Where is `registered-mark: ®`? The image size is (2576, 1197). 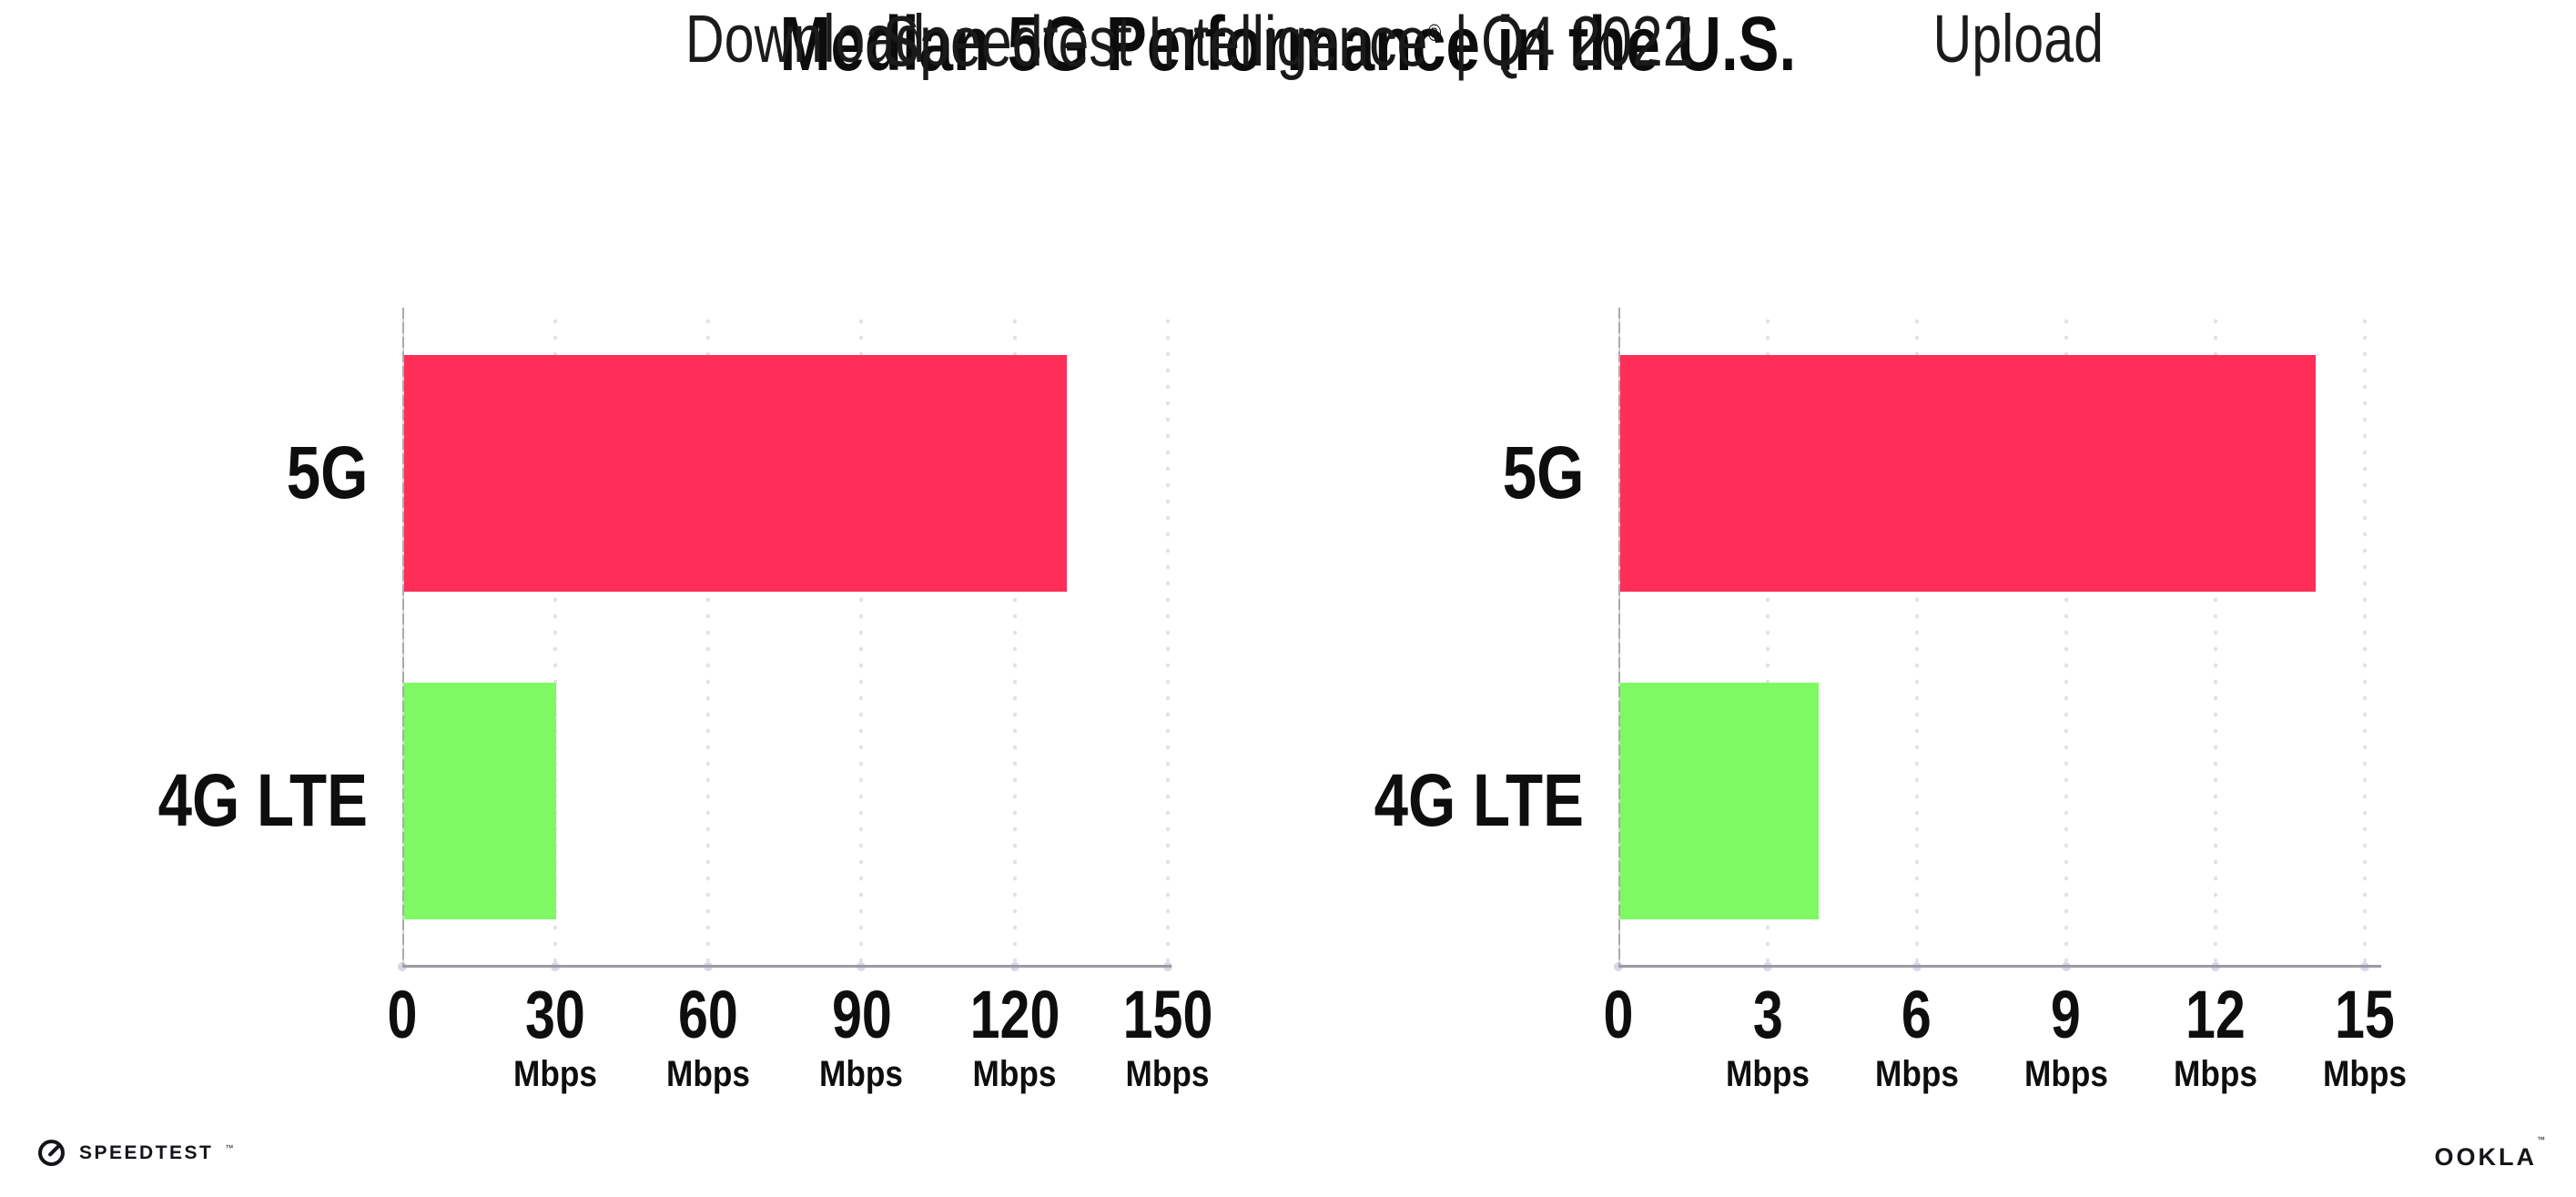
registered-mark: ® is located at coordinates (1434, 32).